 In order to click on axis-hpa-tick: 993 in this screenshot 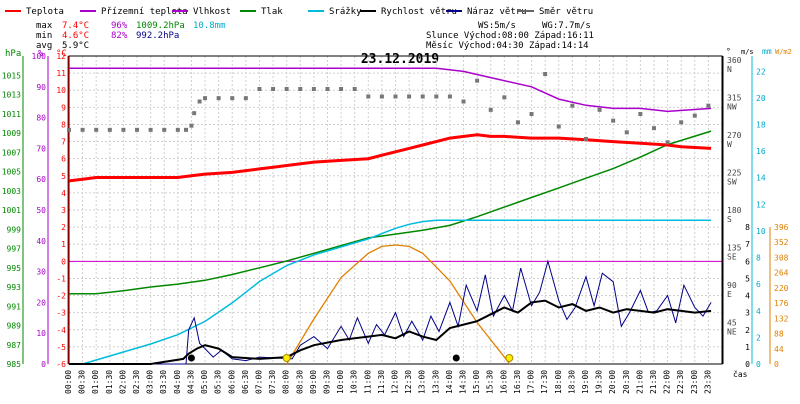, I will do `click(14, 287)`.